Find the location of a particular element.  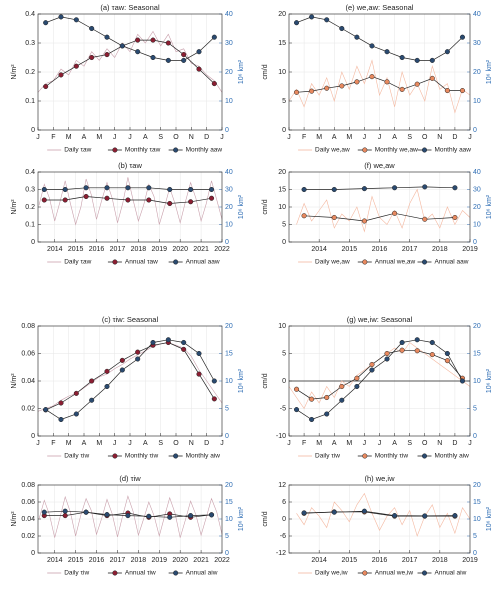

y-tick-label: 0.08 is located at coordinates (28, 485).